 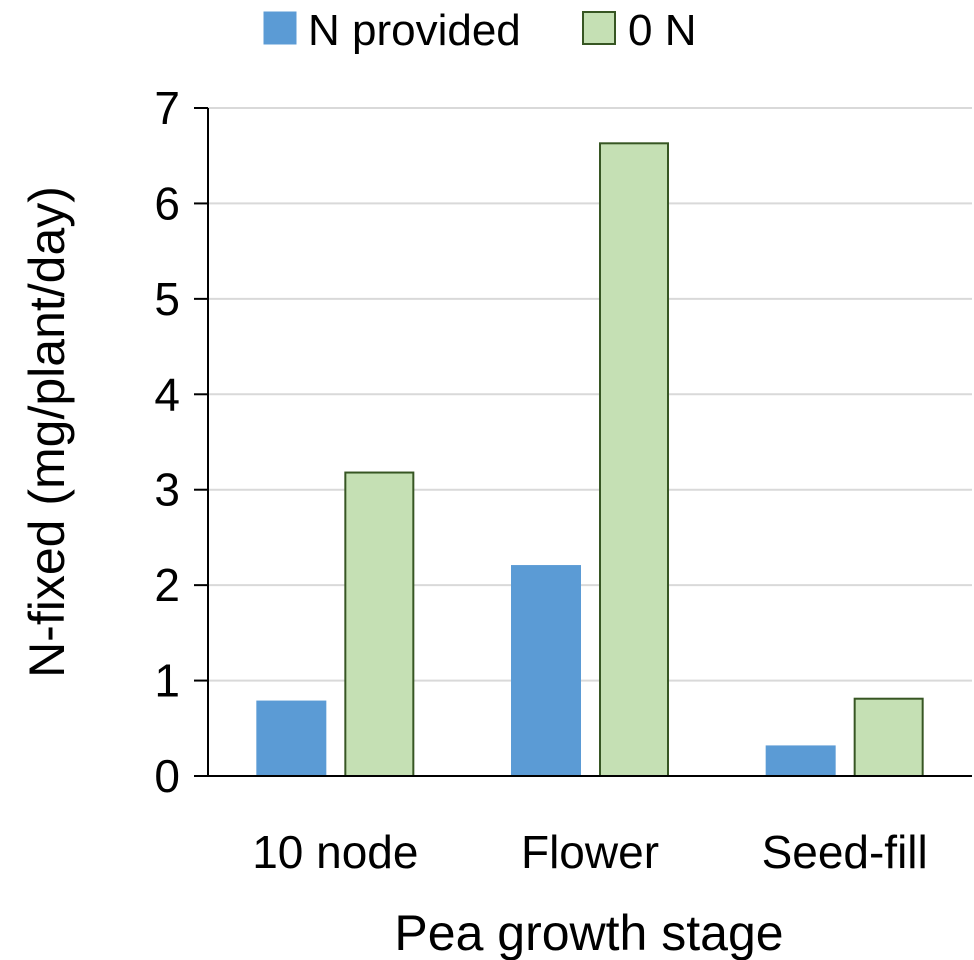 I want to click on y-tick-label-2: 2, so click(x=167, y=585).